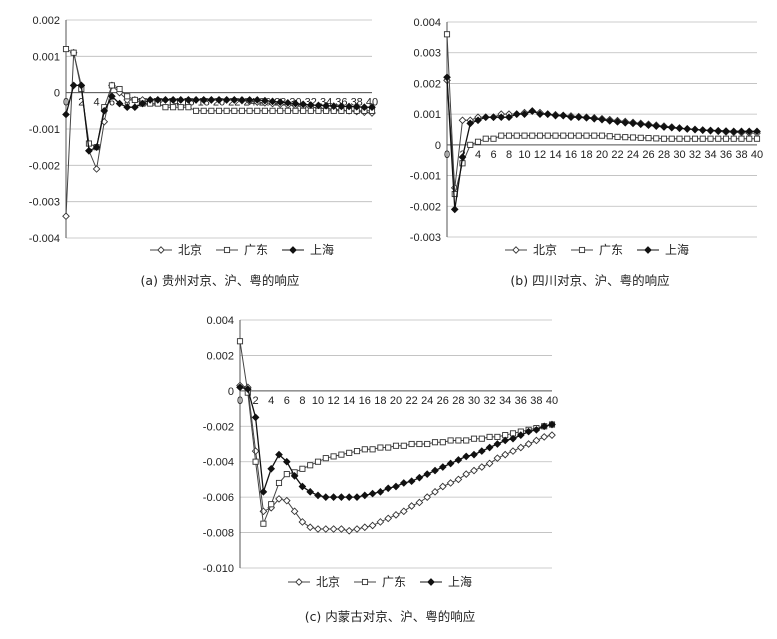 This screenshot has height=639, width=777. Describe the element at coordinates (601, 143) in the screenshot. I see `series-line` at that location.